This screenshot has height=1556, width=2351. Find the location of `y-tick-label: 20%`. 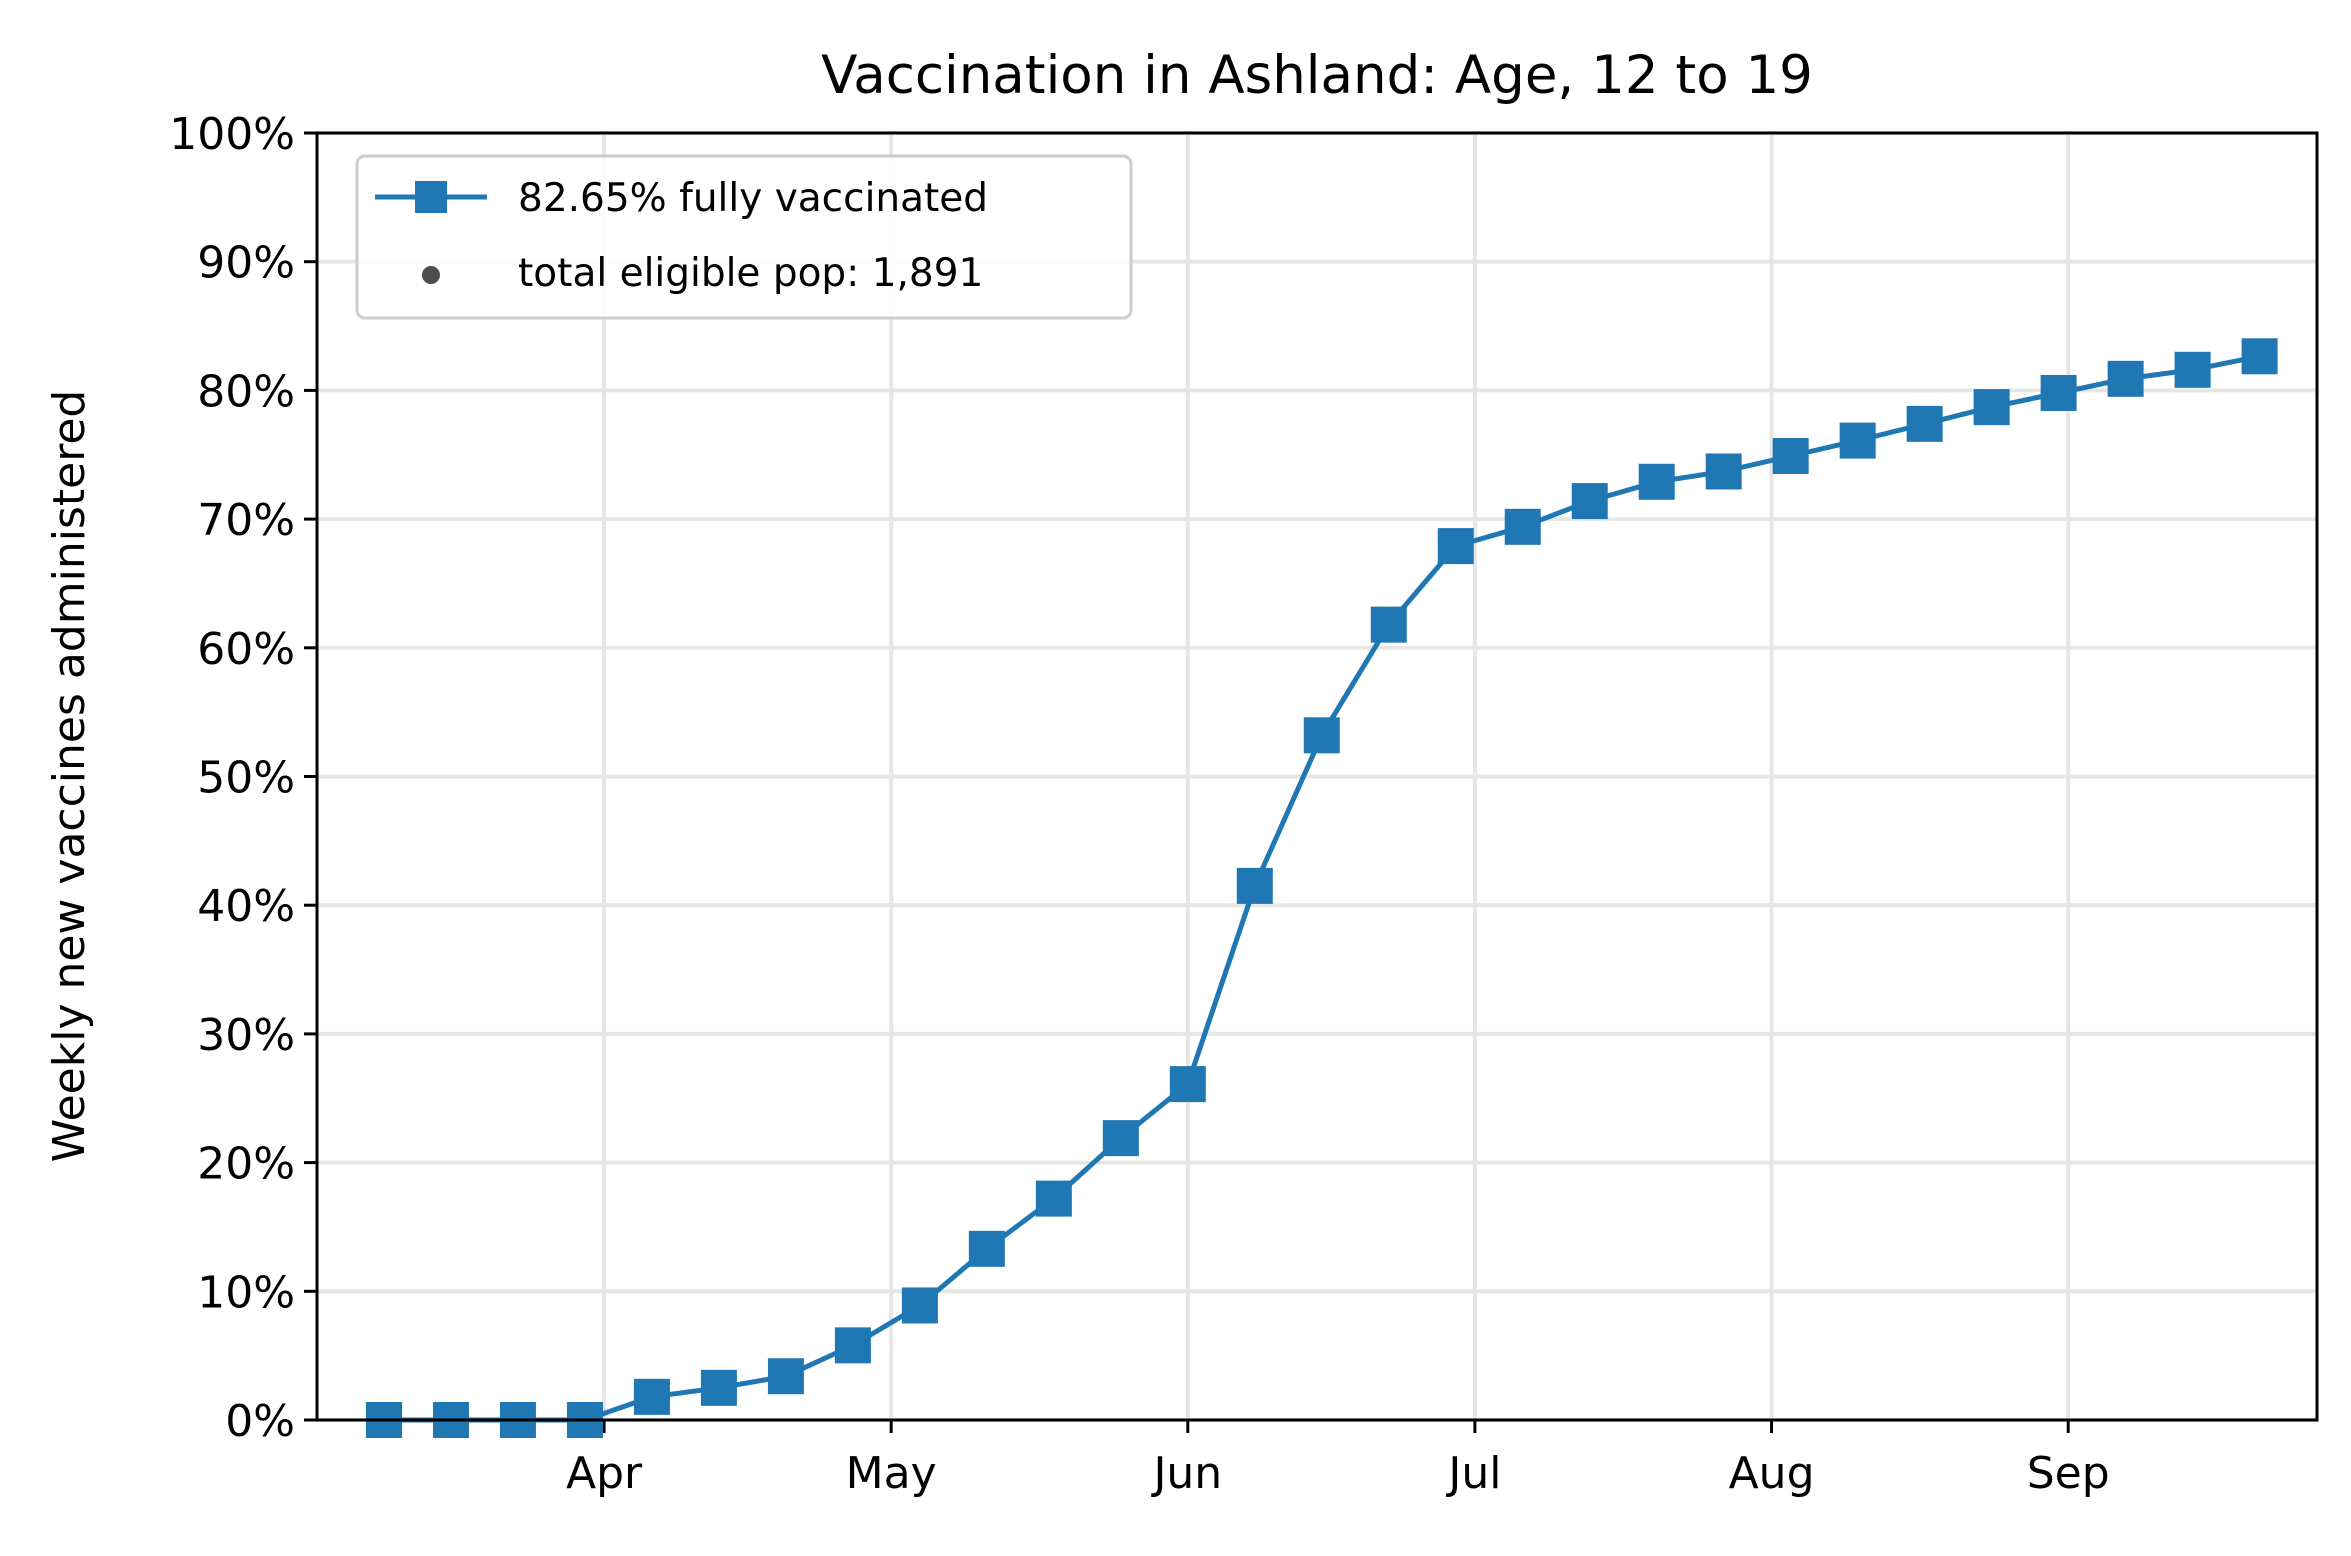

y-tick-label: 20% is located at coordinates (246, 1164).